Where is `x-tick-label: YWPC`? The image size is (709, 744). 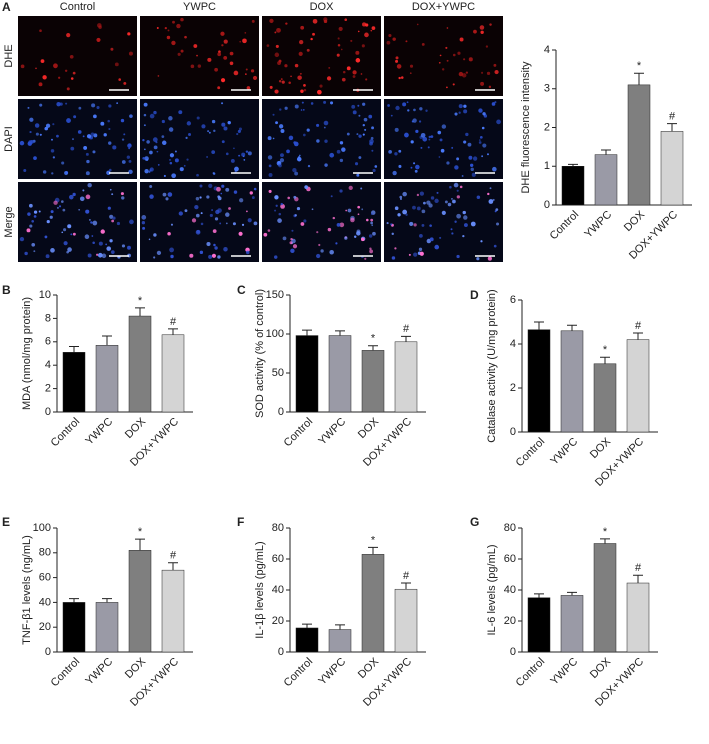 x-tick-label: YWPC is located at coordinates (332, 672).